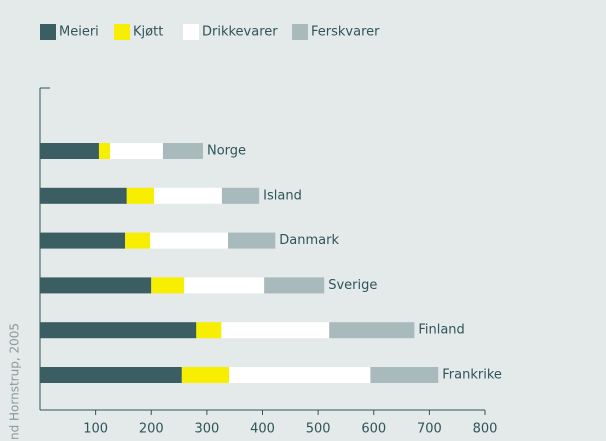 The width and height of the screenshot is (606, 441). What do you see at coordinates (309, 240) in the screenshot?
I see `category-label: Danmark` at bounding box center [309, 240].